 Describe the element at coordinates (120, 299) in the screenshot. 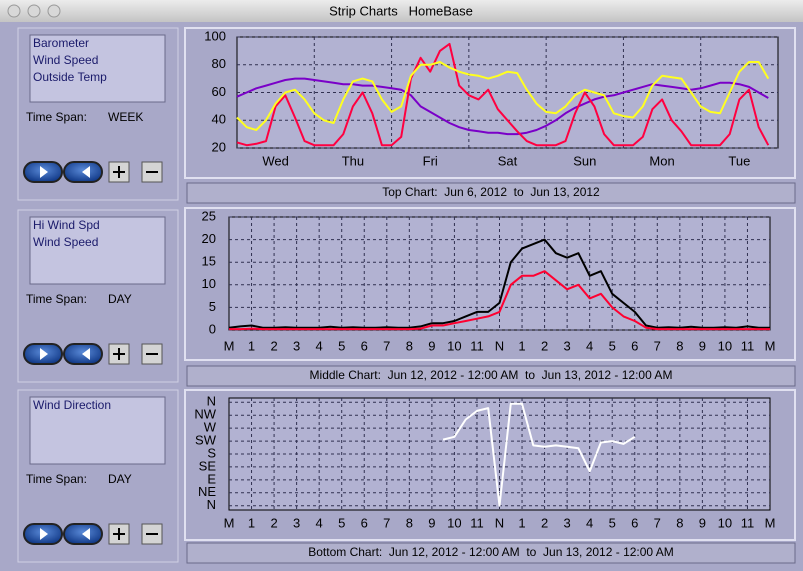

I see `time-span-value: DAY` at that location.